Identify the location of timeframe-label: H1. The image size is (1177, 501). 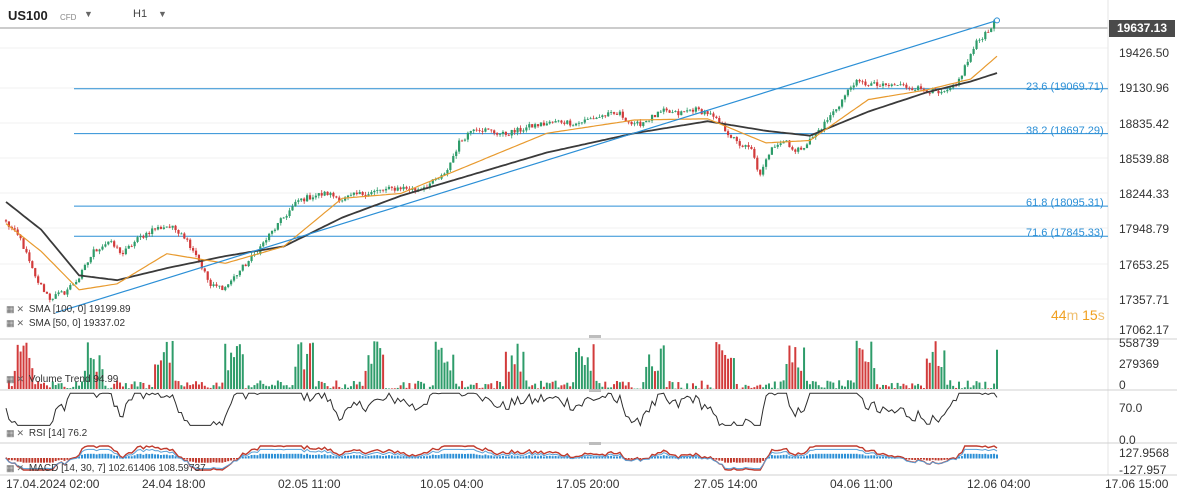
(140, 14).